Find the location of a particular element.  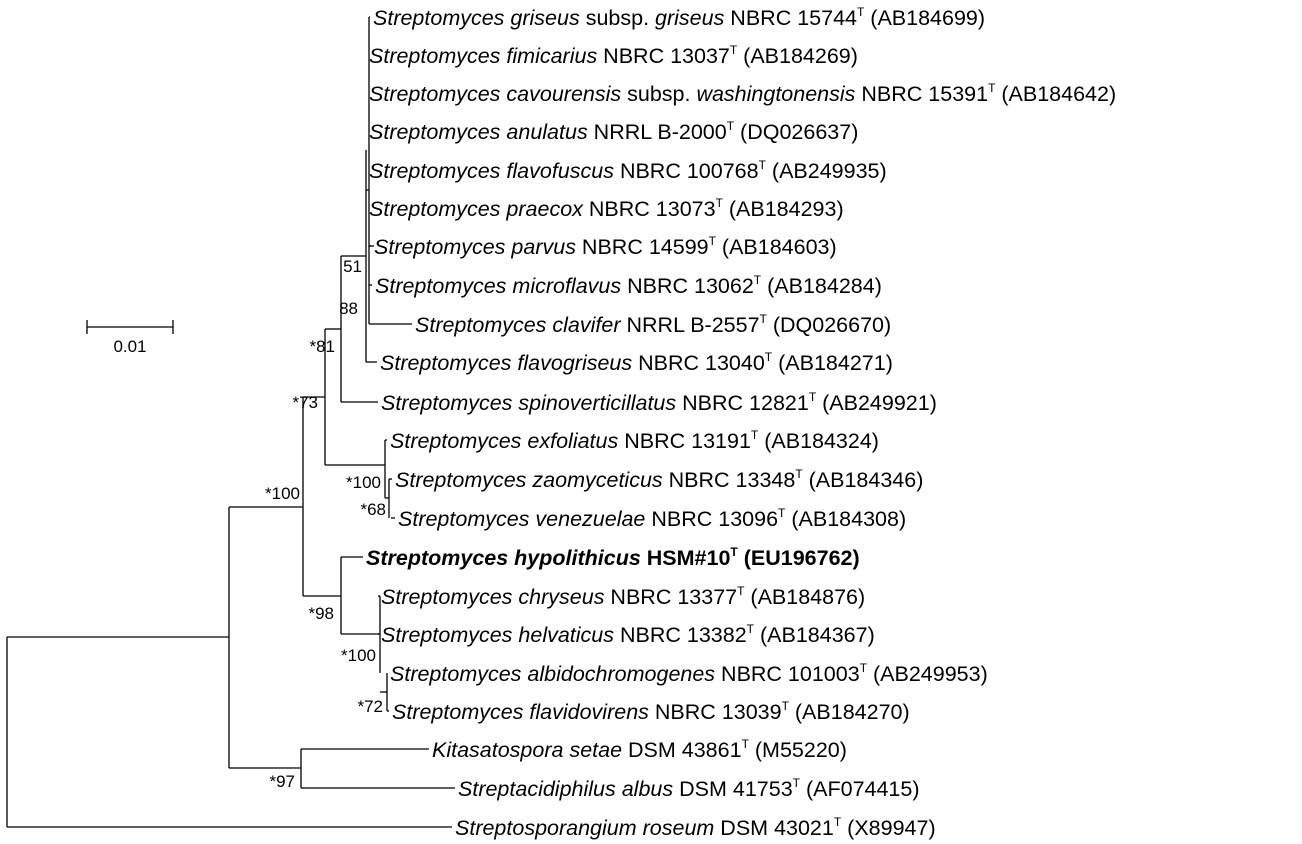

taxon-spinoverticillatus-type-mark: T is located at coordinates (813, 397).